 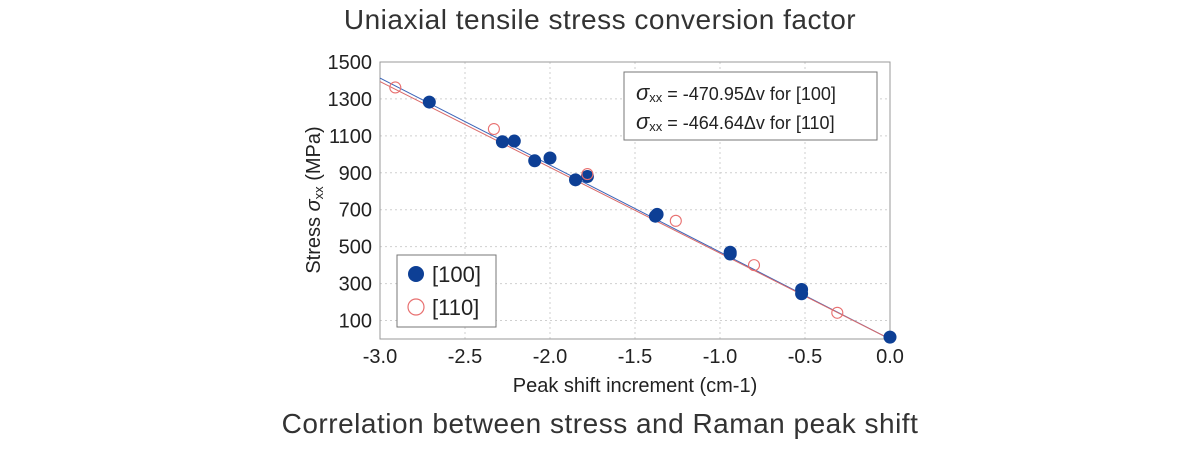 What do you see at coordinates (748, 123) in the screenshot?
I see `equation-110-text: = -464.64Δv for [110]` at bounding box center [748, 123].